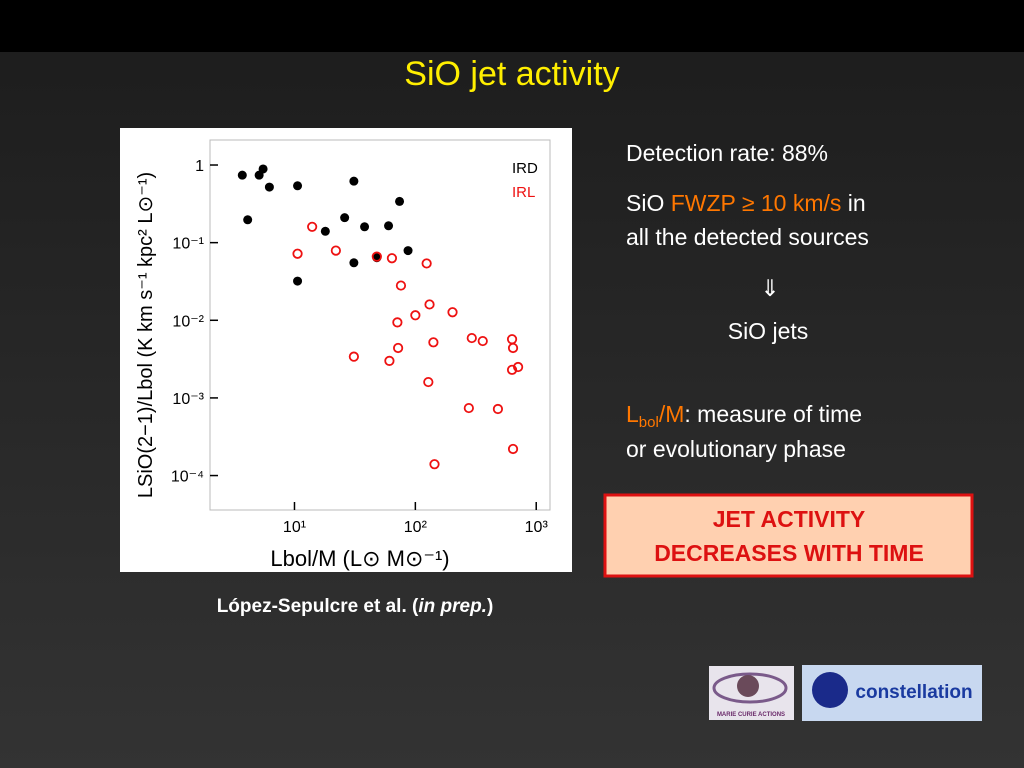 This screenshot has width=1024, height=768. I want to click on x-tick-label: 10¹, so click(294, 527).